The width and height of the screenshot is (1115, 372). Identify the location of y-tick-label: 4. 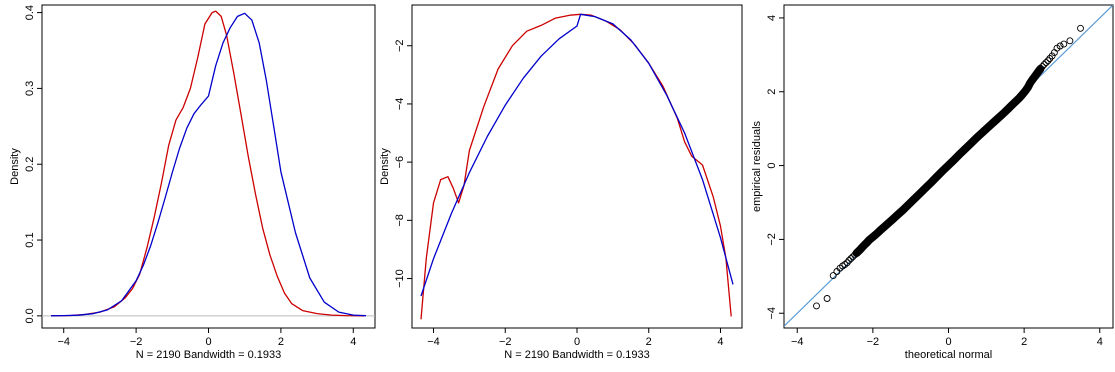
(772, 18).